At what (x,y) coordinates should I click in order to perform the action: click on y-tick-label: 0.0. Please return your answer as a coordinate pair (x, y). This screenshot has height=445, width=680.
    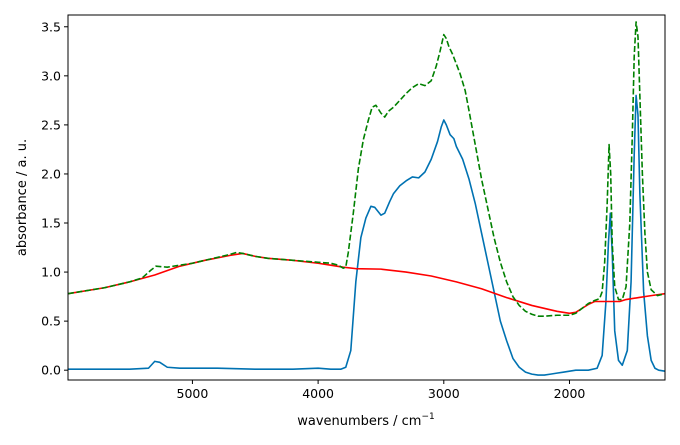
    Looking at the image, I should click on (51, 370).